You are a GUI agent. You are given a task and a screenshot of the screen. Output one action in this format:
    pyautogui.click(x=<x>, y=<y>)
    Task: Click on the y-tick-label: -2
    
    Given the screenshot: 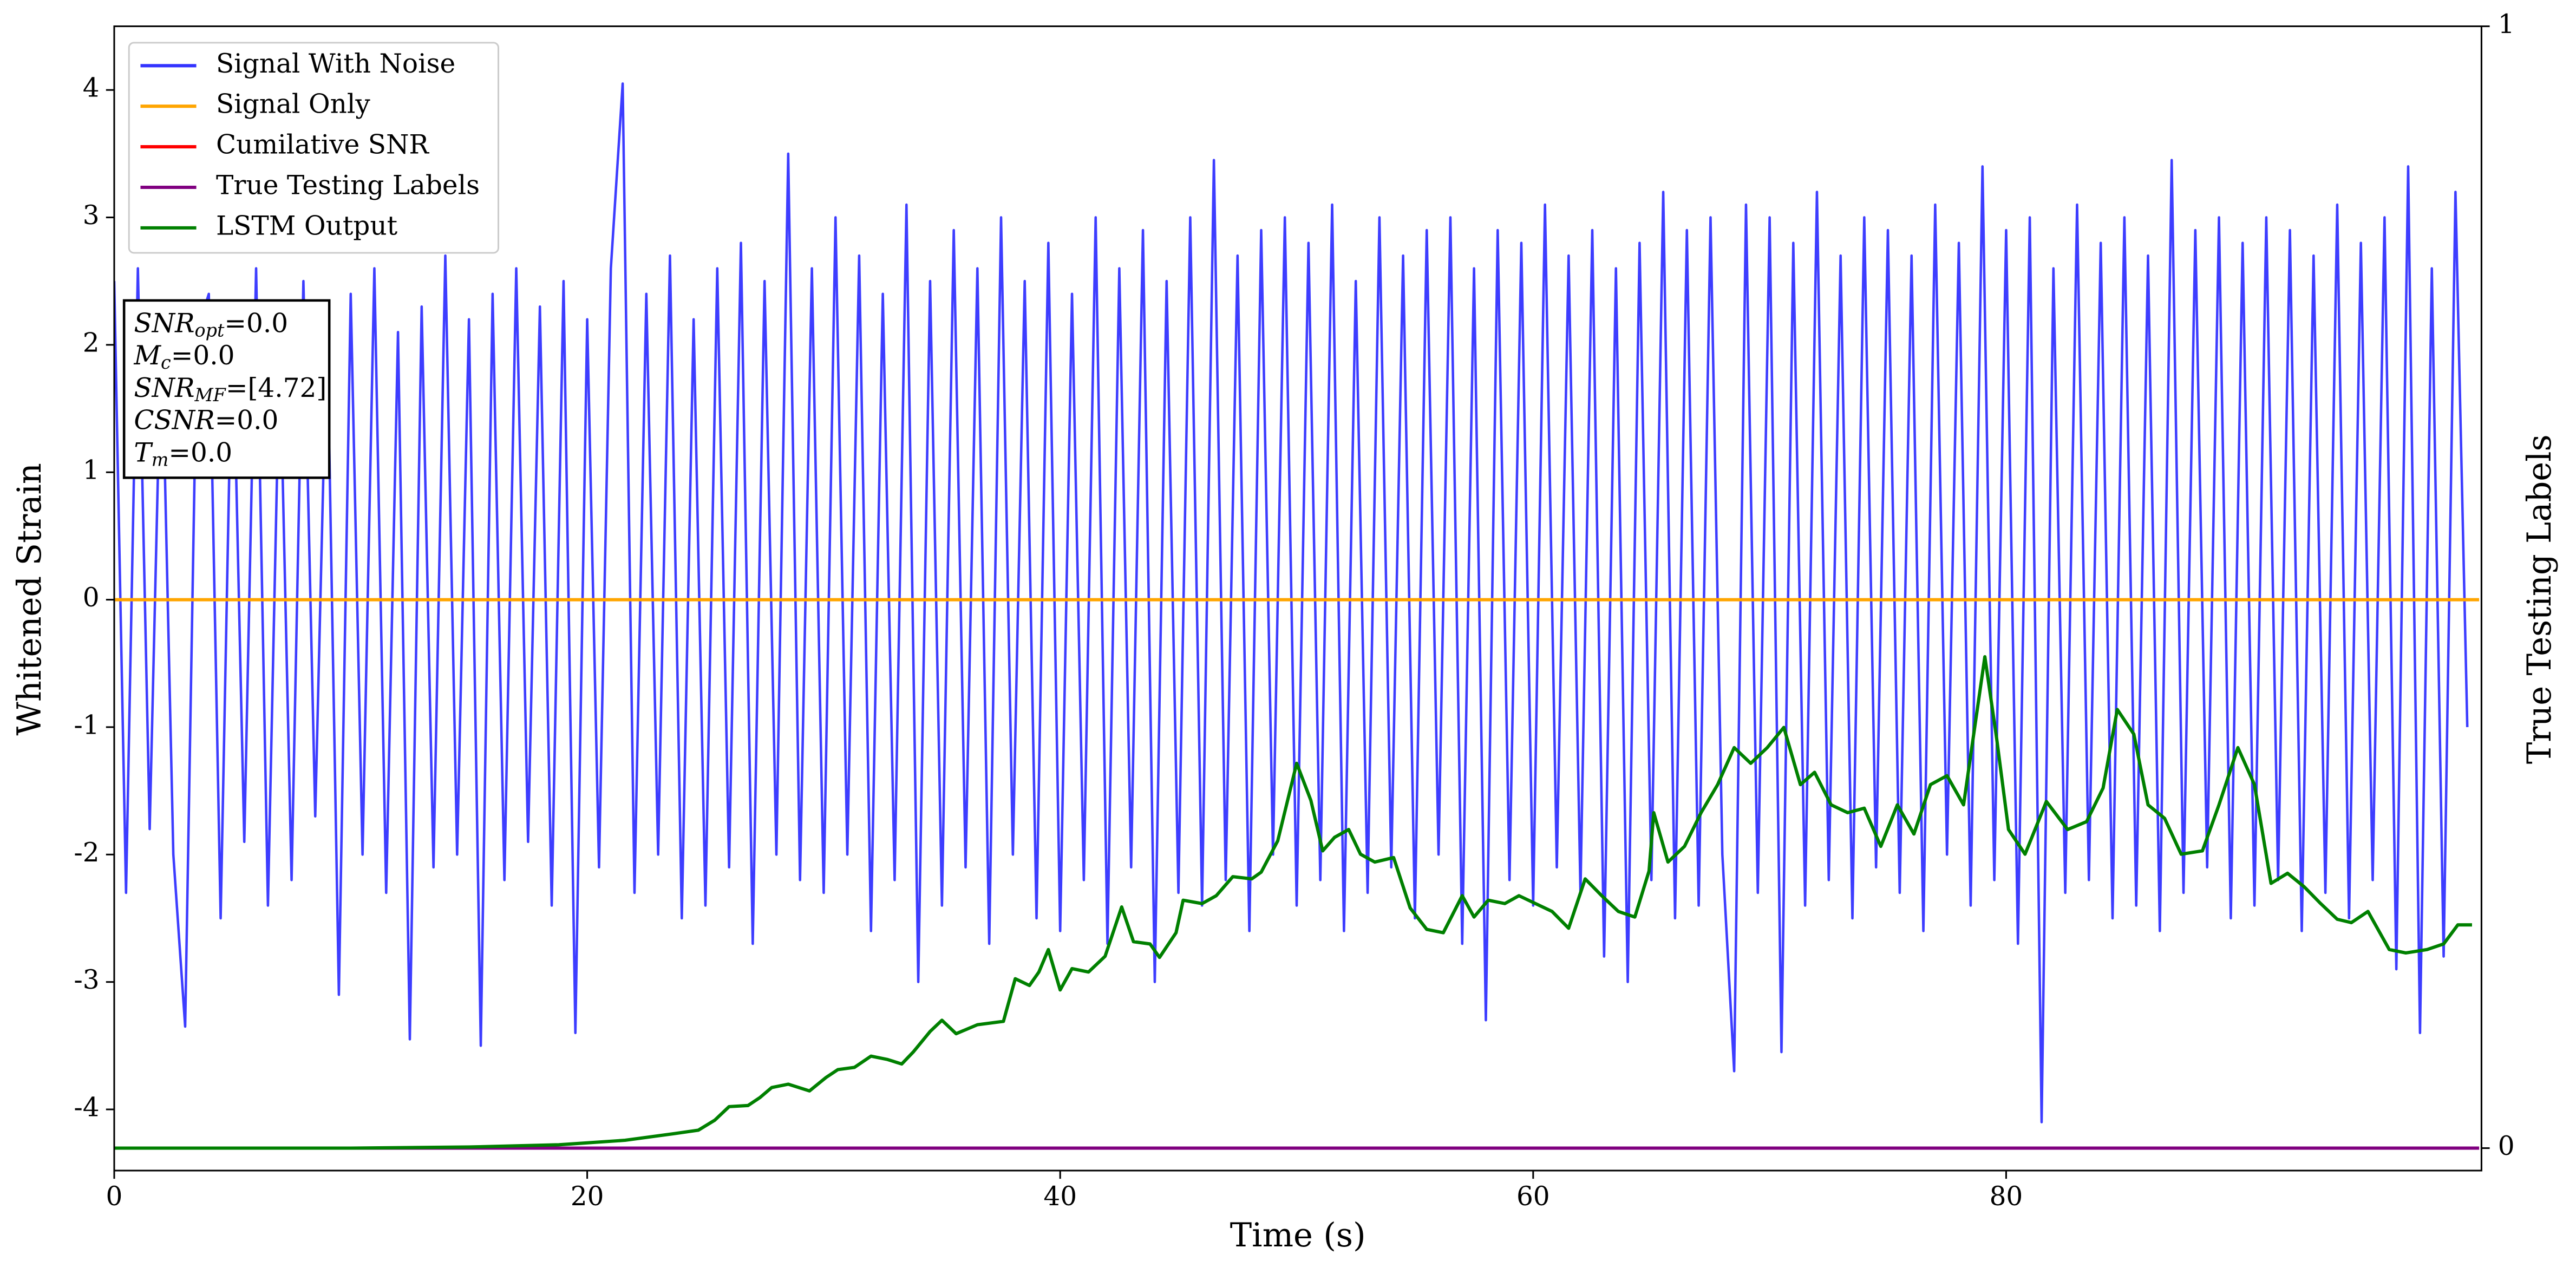 What is the action you would take?
    pyautogui.click(x=86, y=853)
    